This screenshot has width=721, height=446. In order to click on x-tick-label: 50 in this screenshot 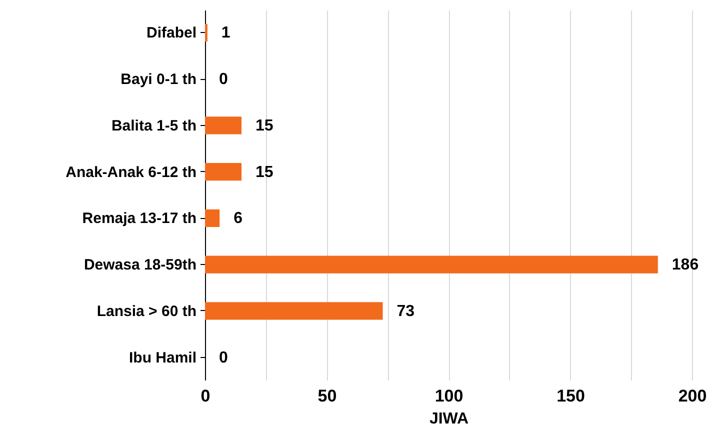, I will do `click(327, 396)`.